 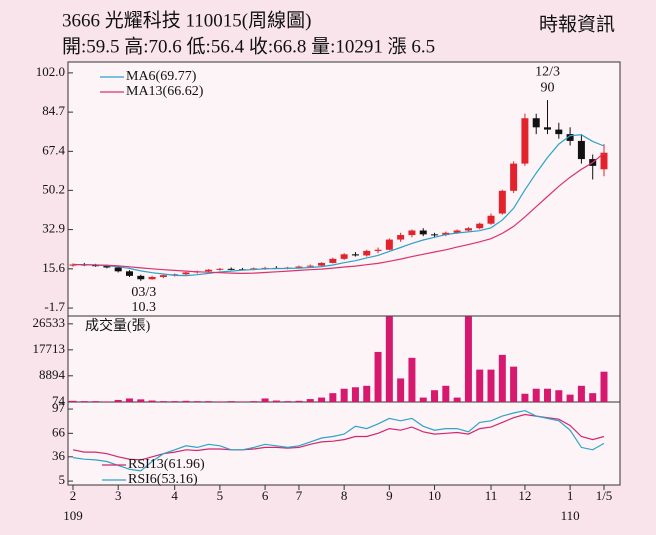 What do you see at coordinates (389, 495) in the screenshot?
I see `x-tick-label: 9` at bounding box center [389, 495].